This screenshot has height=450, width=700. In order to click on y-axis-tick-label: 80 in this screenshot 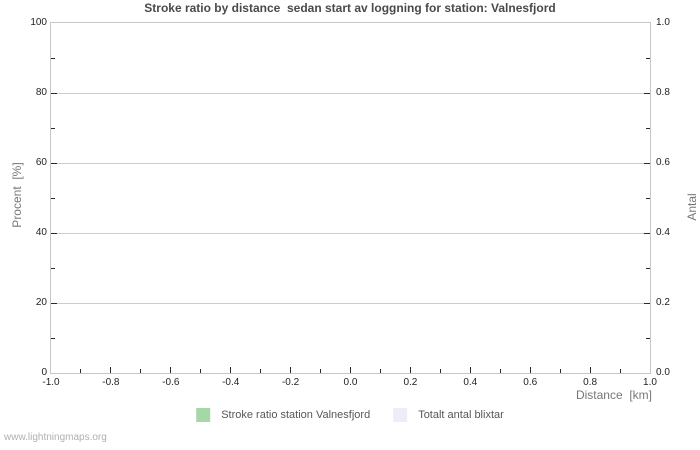, I will do `click(41, 92)`.